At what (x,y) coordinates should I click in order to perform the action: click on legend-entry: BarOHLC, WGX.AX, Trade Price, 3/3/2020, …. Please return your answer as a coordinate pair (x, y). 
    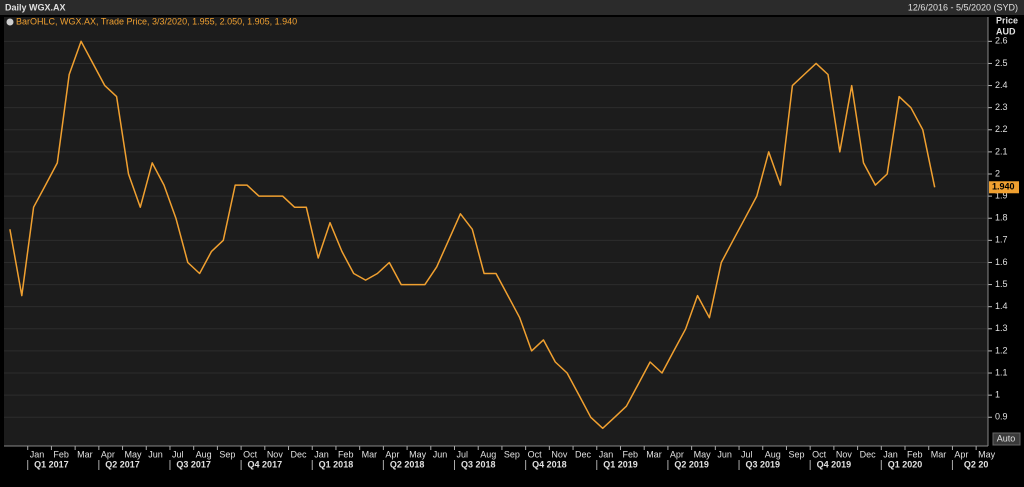
    Looking at the image, I should click on (156, 21).